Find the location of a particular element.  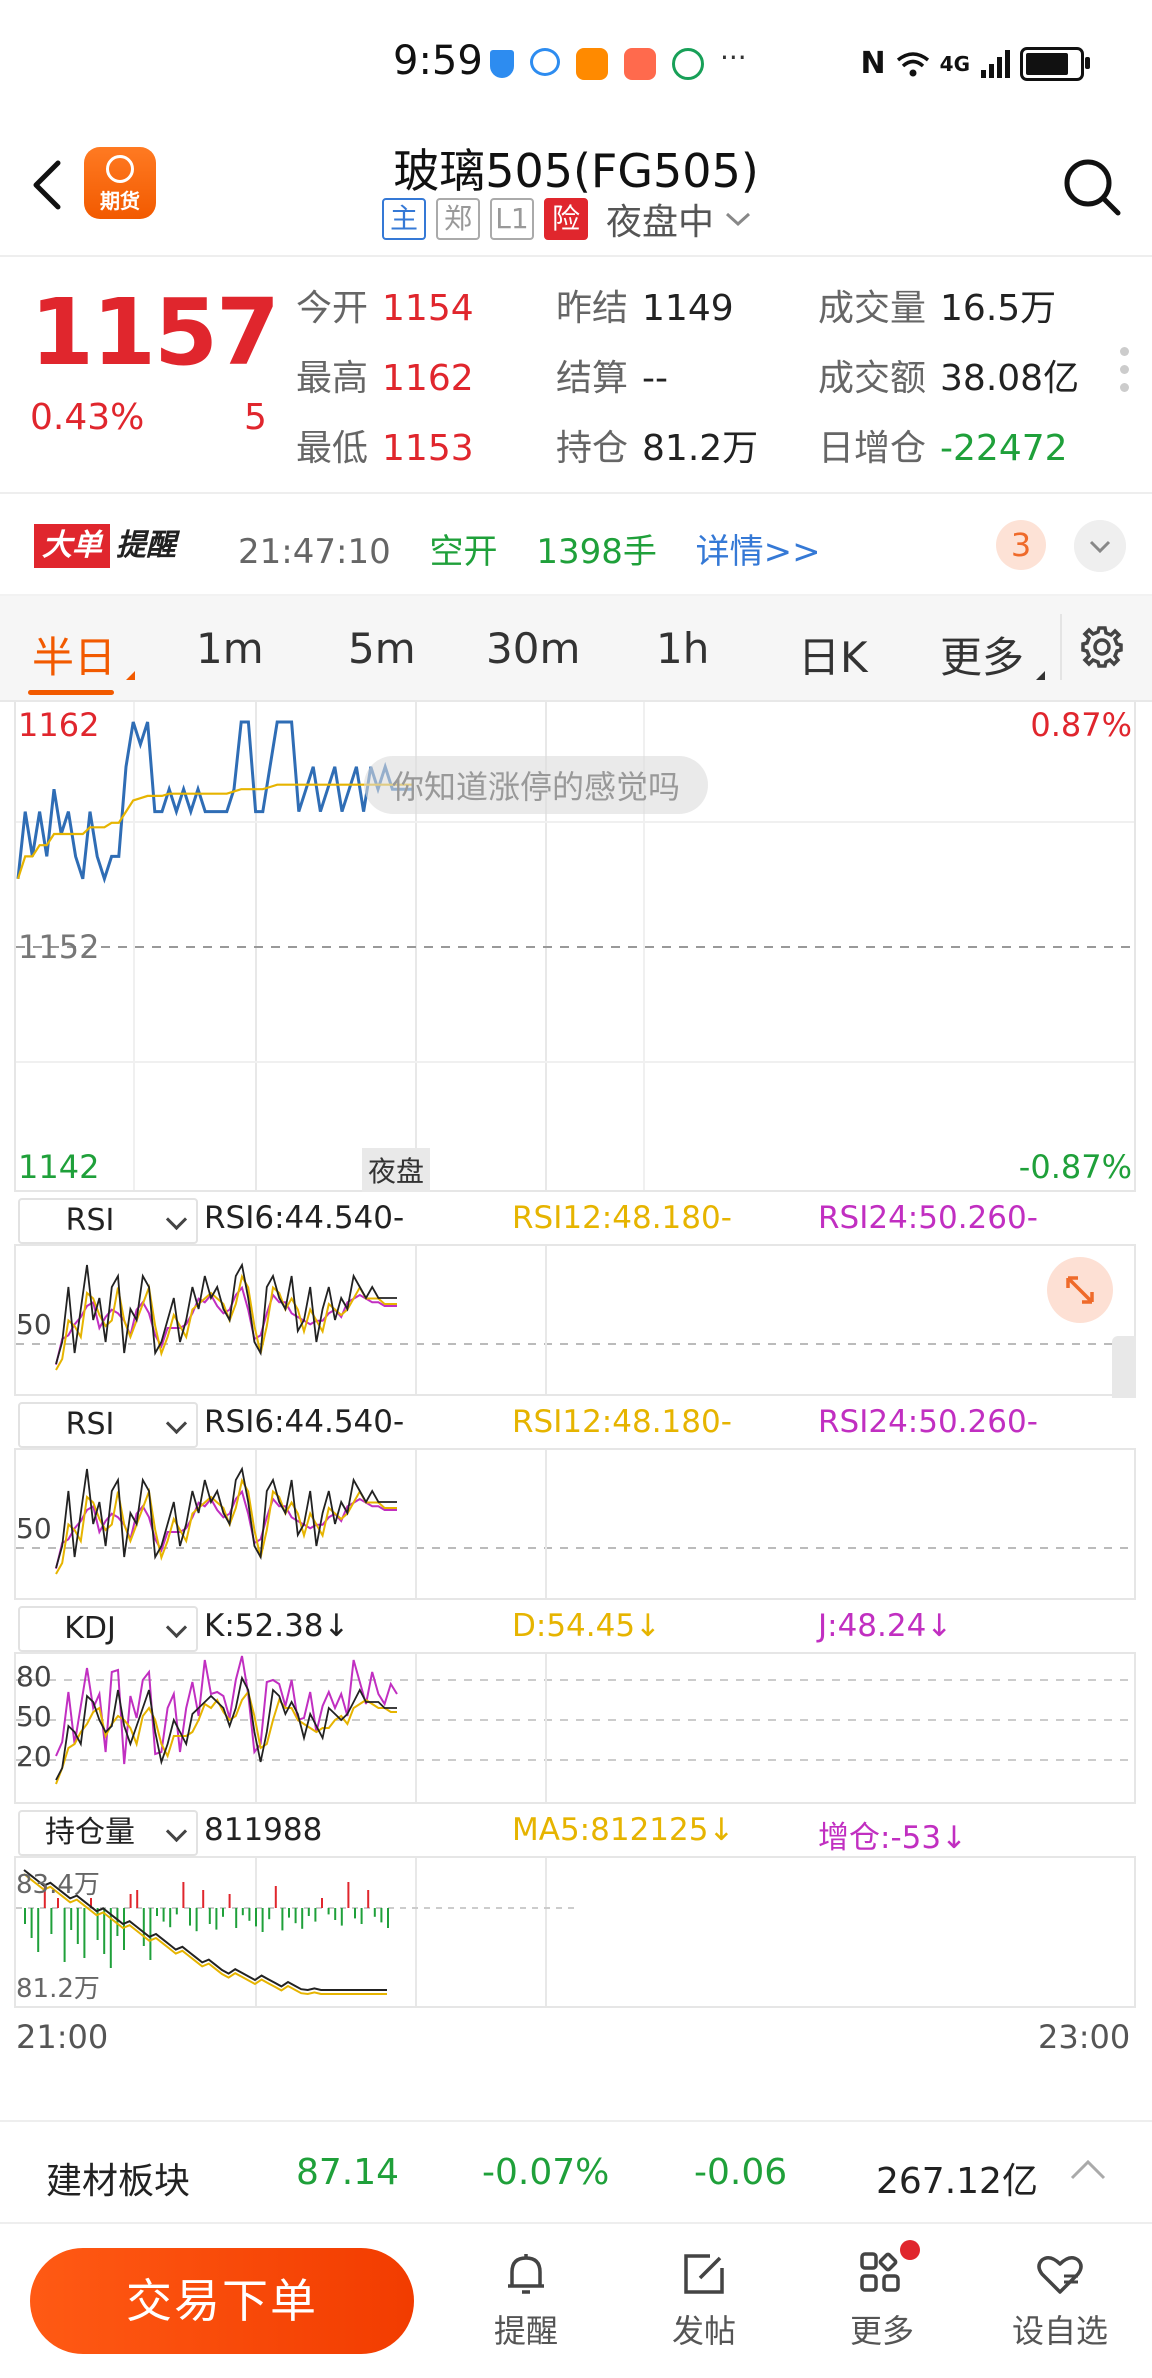

indicator-select-kdj: KDJ is located at coordinates (108, 1629).